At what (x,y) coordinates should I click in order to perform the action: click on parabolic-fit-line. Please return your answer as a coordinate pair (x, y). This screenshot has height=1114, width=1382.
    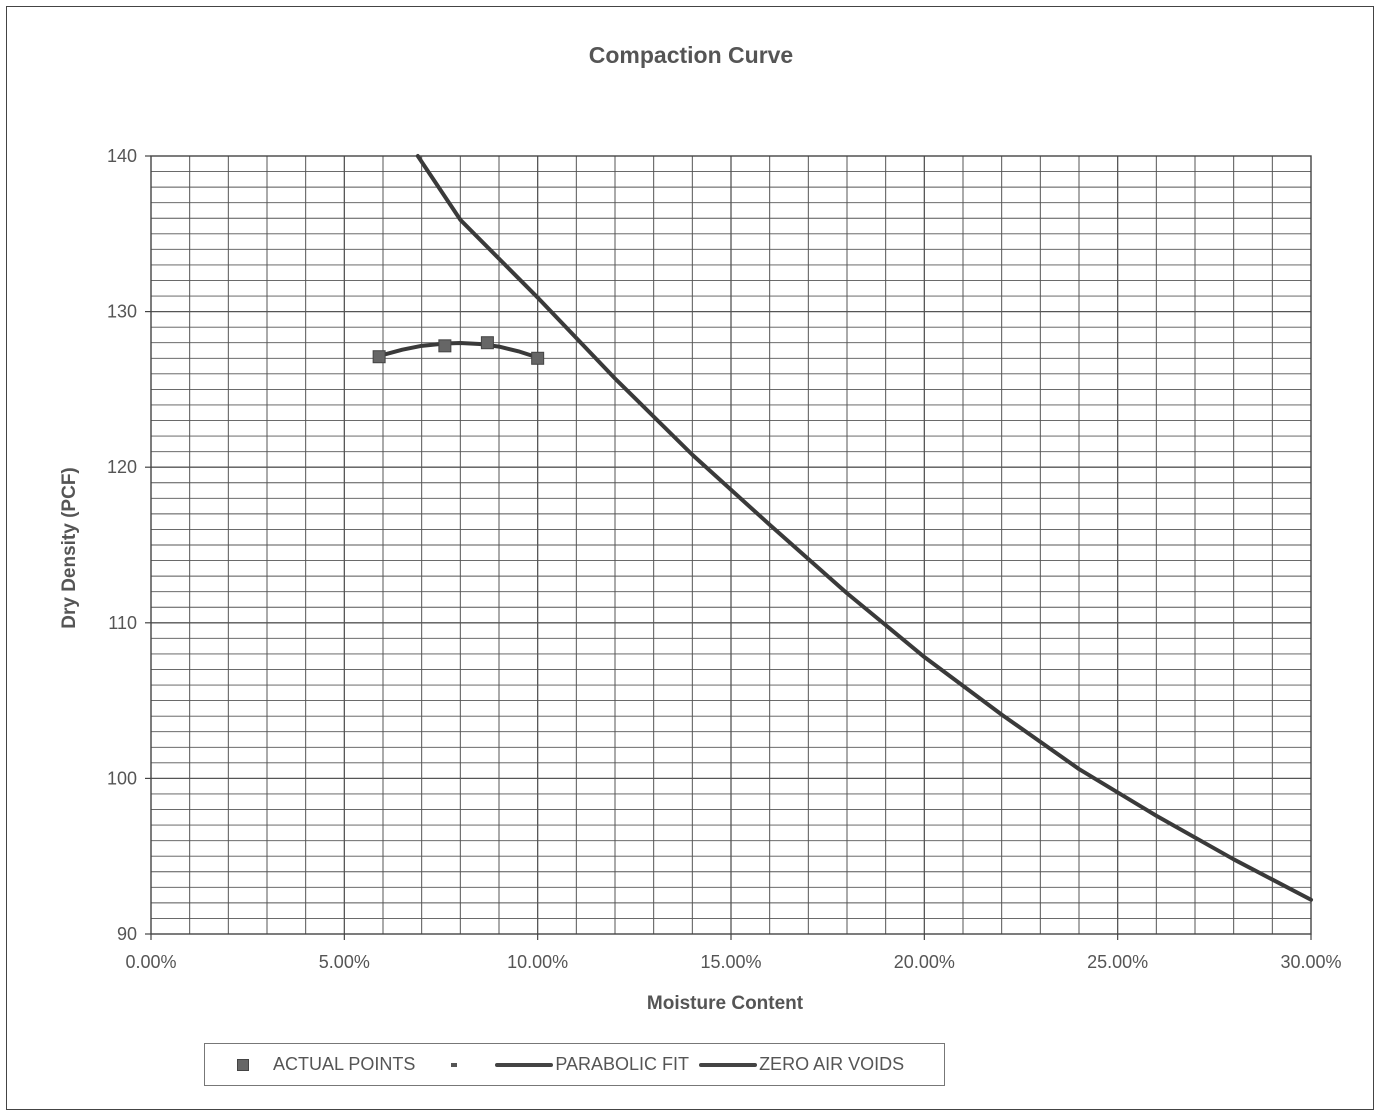
    Looking at the image, I should click on (458, 350).